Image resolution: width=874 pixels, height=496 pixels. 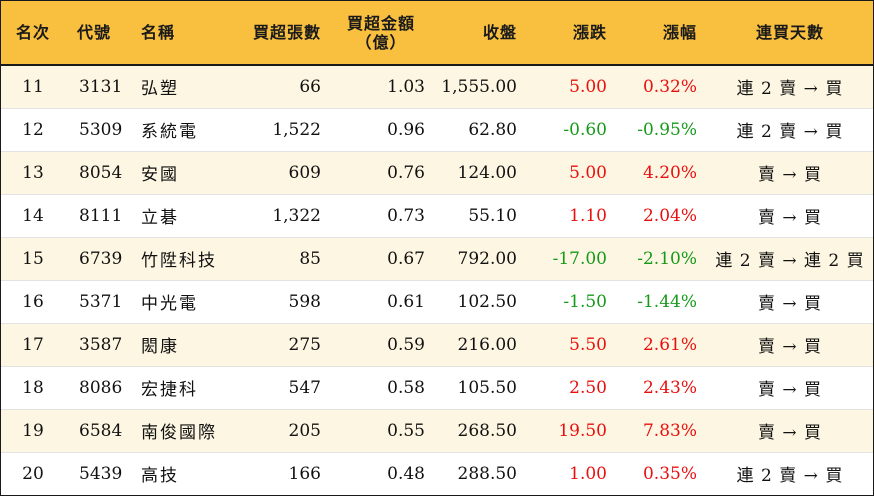 I want to click on header-rank: 名次, so click(x=32, y=32).